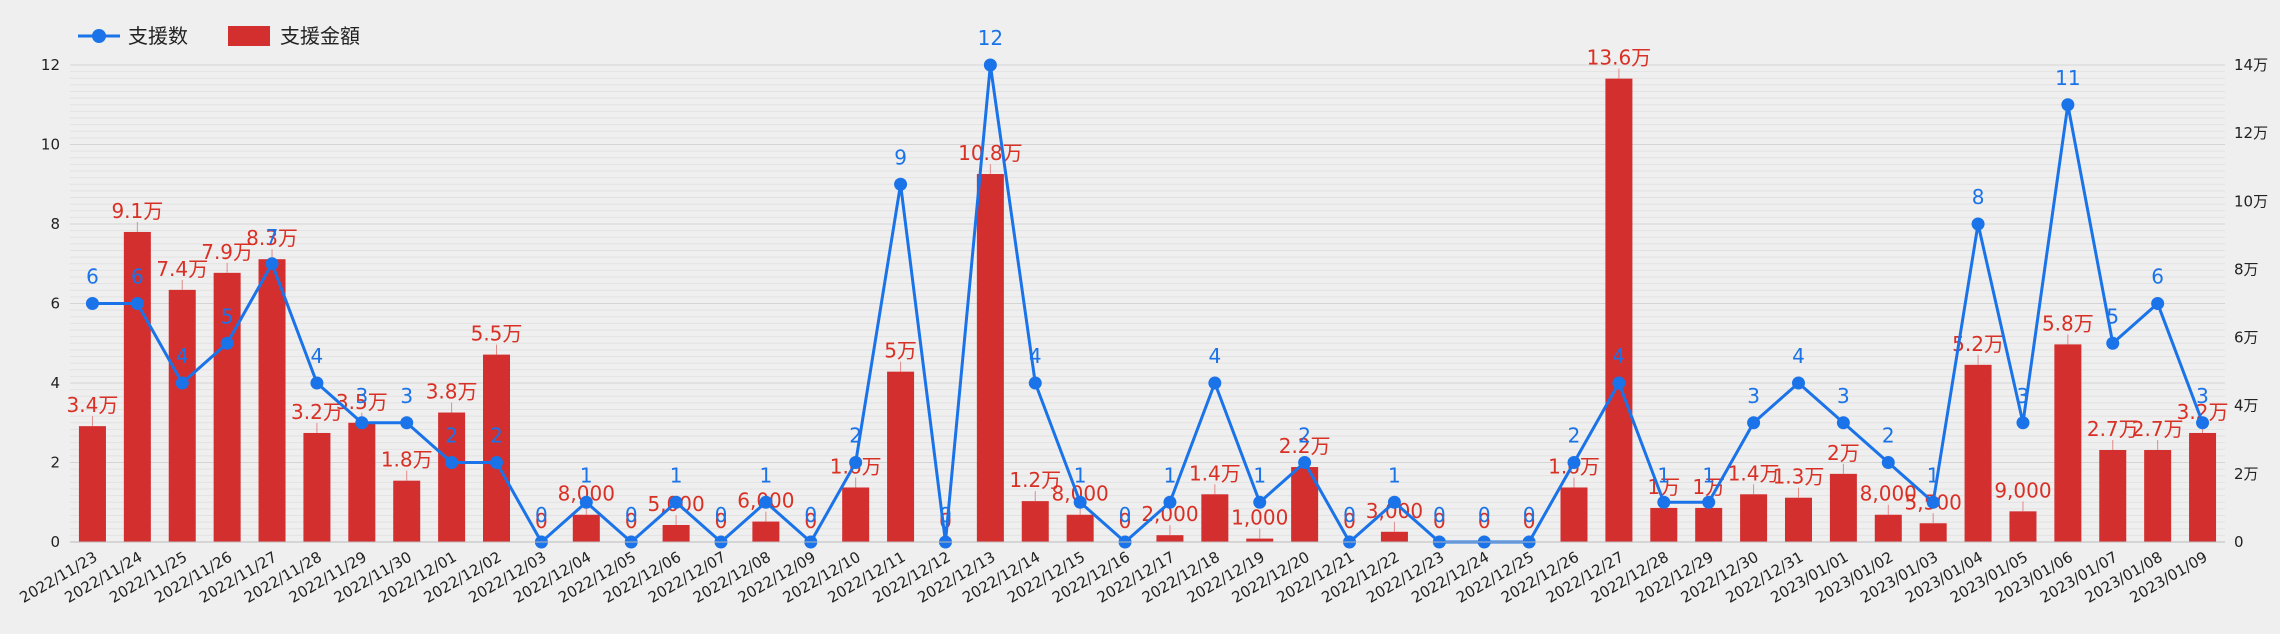  What do you see at coordinates (1799, 477) in the screenshot?
I see `bar-data-label: 1.3万` at bounding box center [1799, 477].